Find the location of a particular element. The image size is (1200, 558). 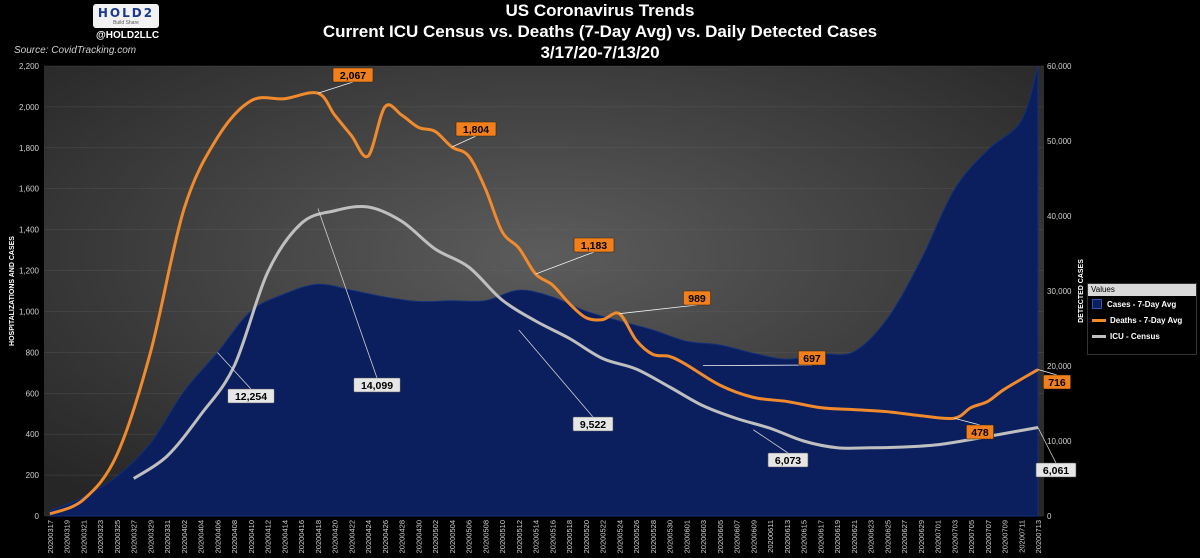

annotation-label: 9,522 is located at coordinates (593, 425).